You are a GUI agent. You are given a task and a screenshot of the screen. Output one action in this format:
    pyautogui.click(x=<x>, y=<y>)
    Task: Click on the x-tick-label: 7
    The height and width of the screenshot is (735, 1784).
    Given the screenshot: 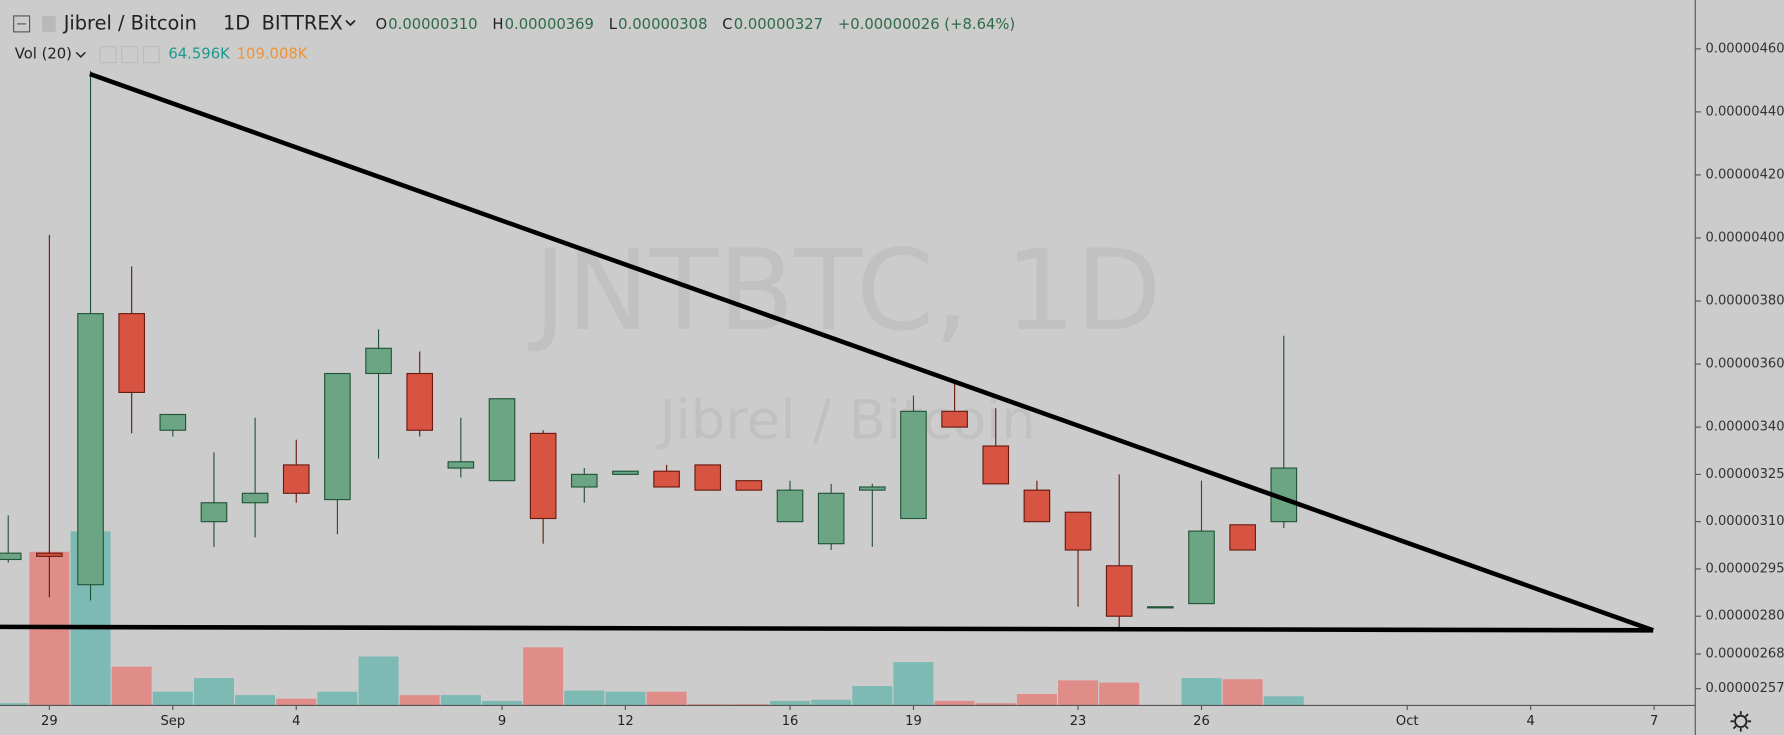 What is the action you would take?
    pyautogui.click(x=1654, y=721)
    